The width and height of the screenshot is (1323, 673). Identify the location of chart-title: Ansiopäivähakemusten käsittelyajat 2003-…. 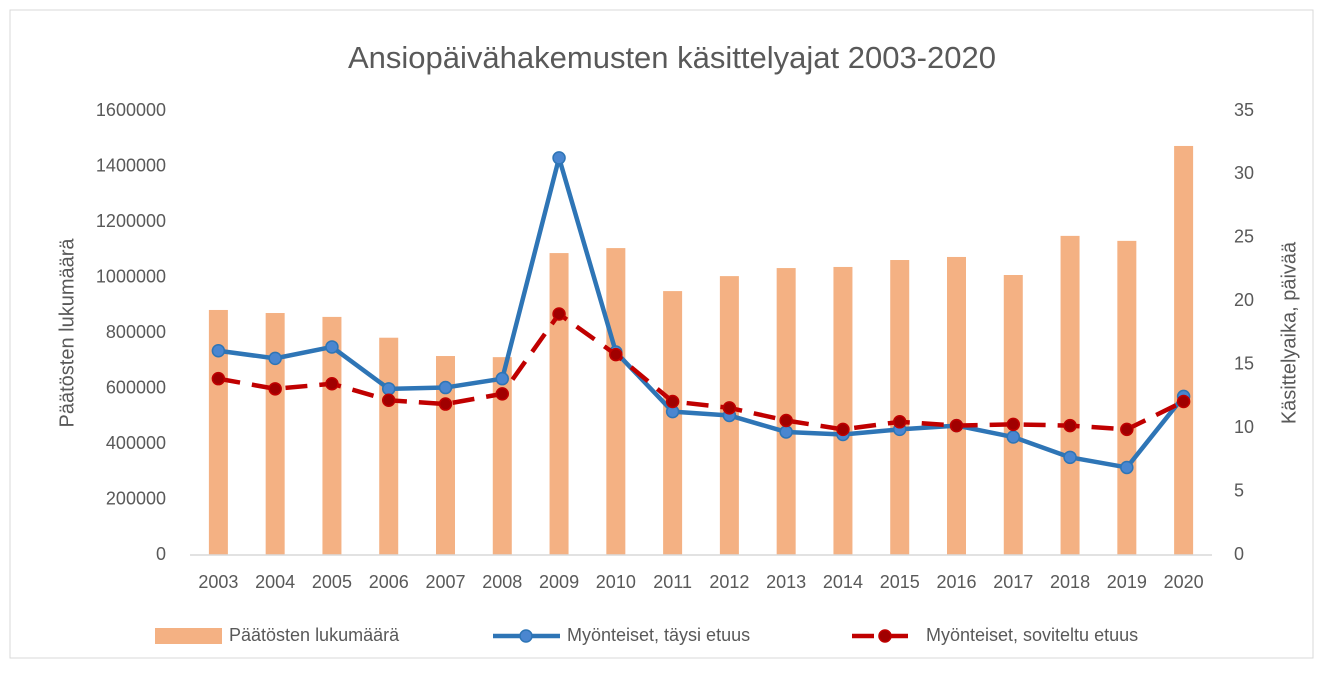
(672, 57).